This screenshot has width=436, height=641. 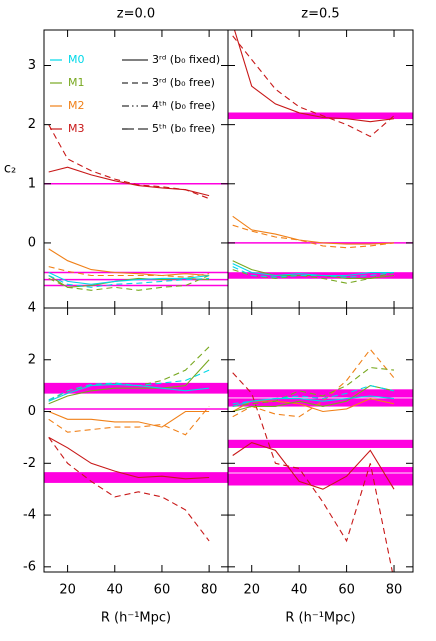 I want to click on legend-label: 4ᵗʰ (b₀ free), so click(x=183, y=105).